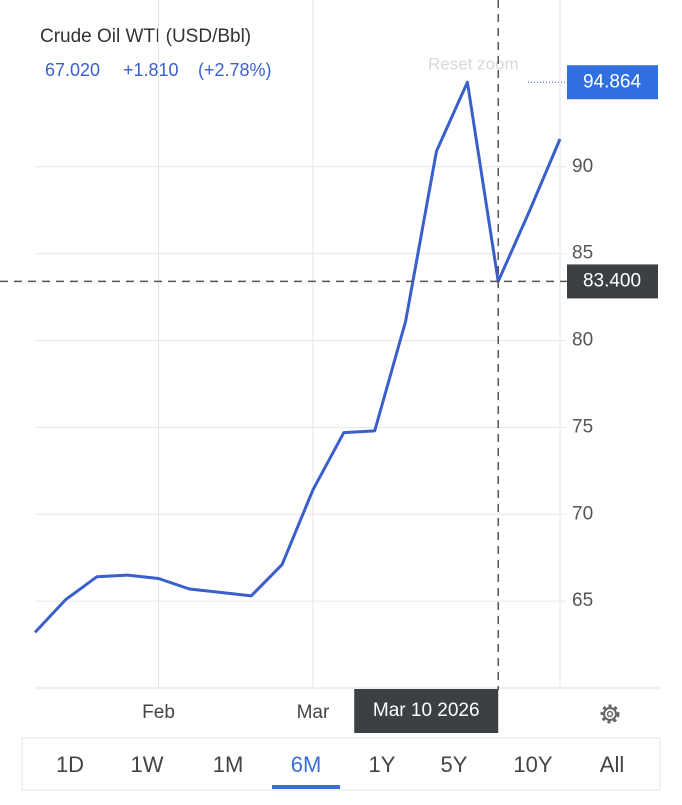 The image size is (682, 805). I want to click on price-change-pct: (+2.78%), so click(235, 70).